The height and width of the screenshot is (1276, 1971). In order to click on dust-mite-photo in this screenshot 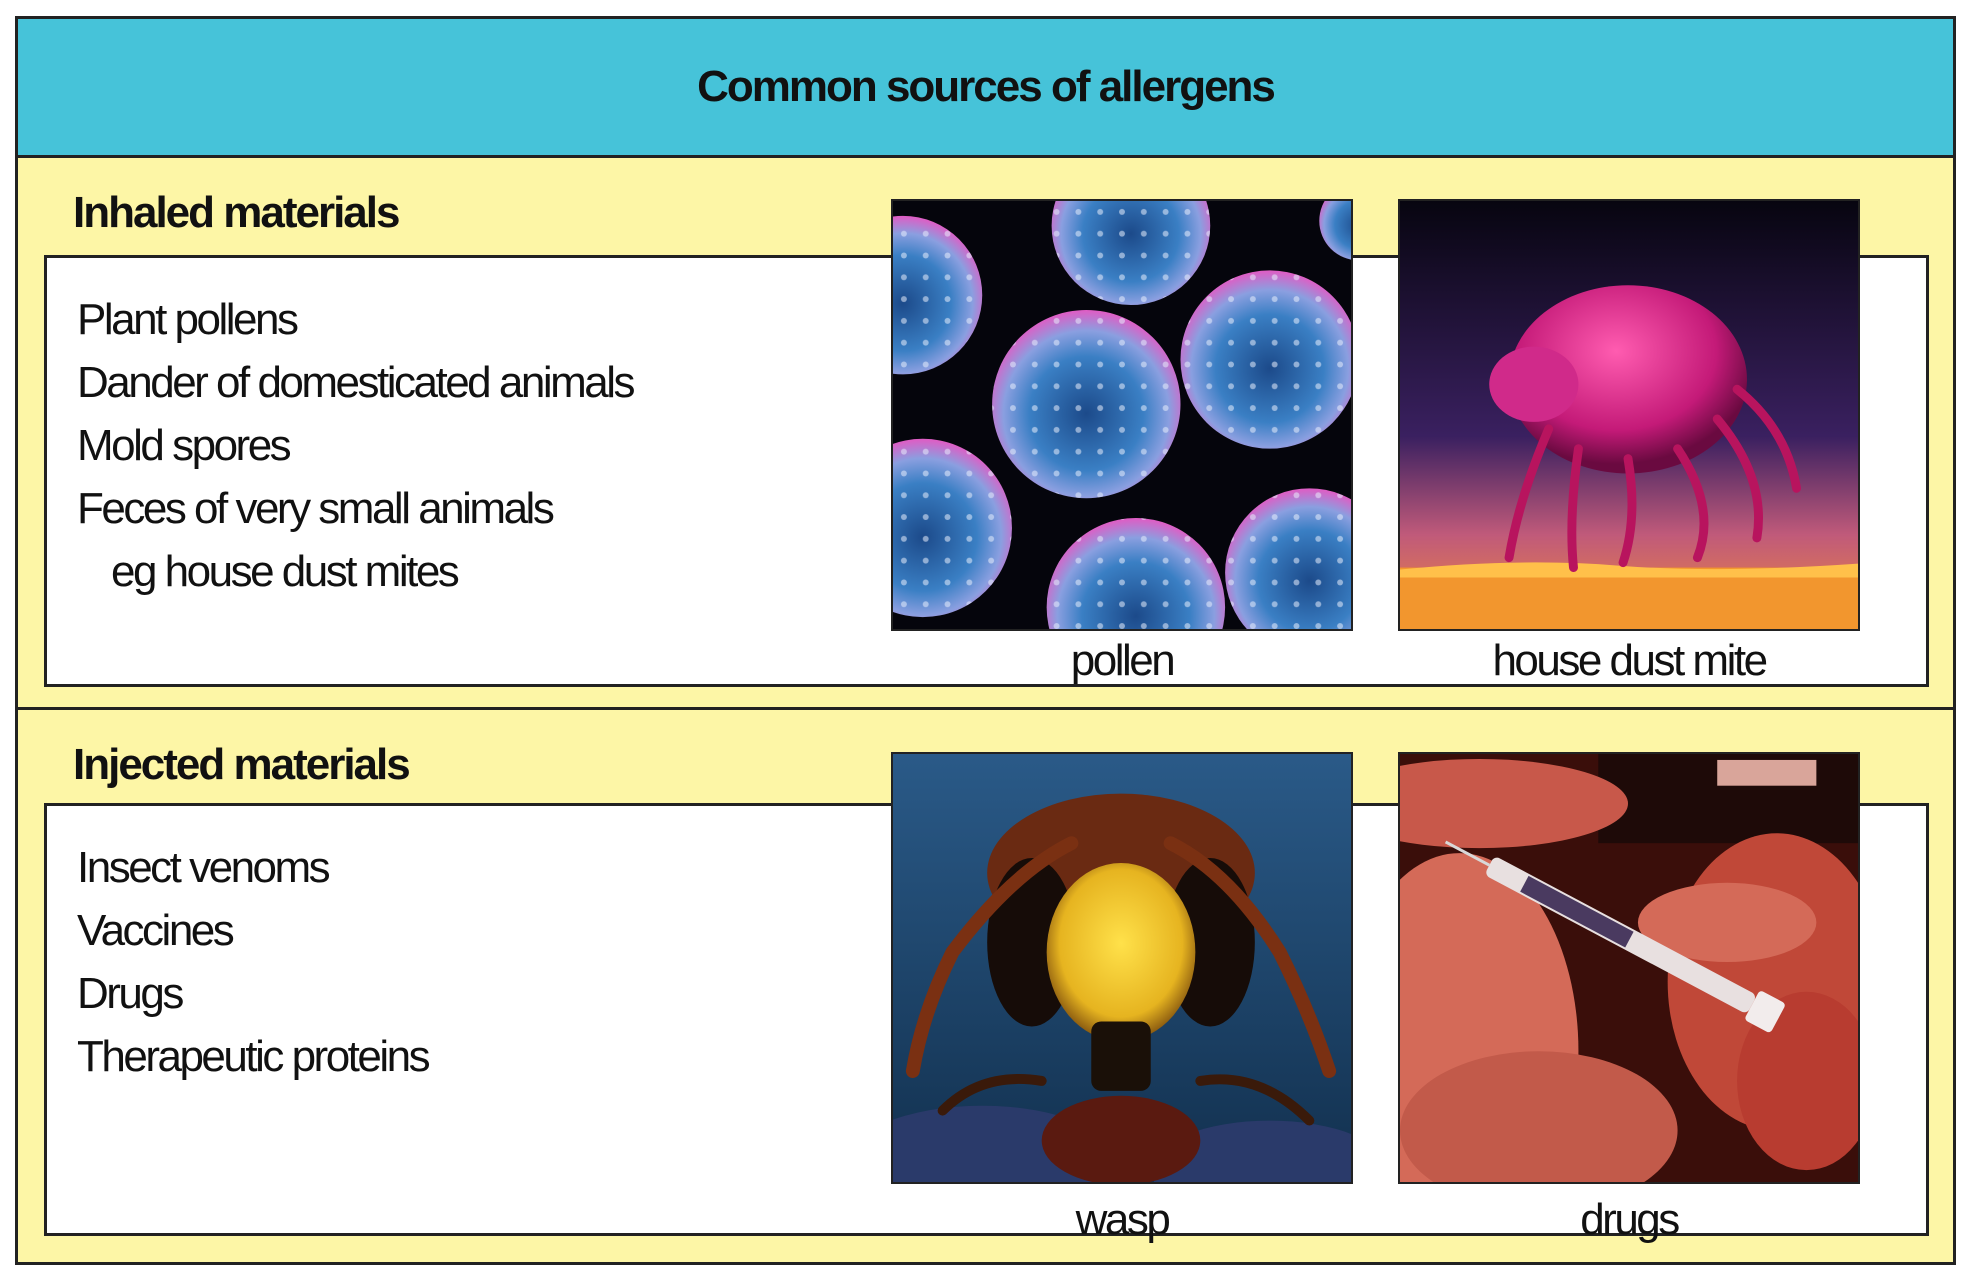, I will do `click(1629, 415)`.